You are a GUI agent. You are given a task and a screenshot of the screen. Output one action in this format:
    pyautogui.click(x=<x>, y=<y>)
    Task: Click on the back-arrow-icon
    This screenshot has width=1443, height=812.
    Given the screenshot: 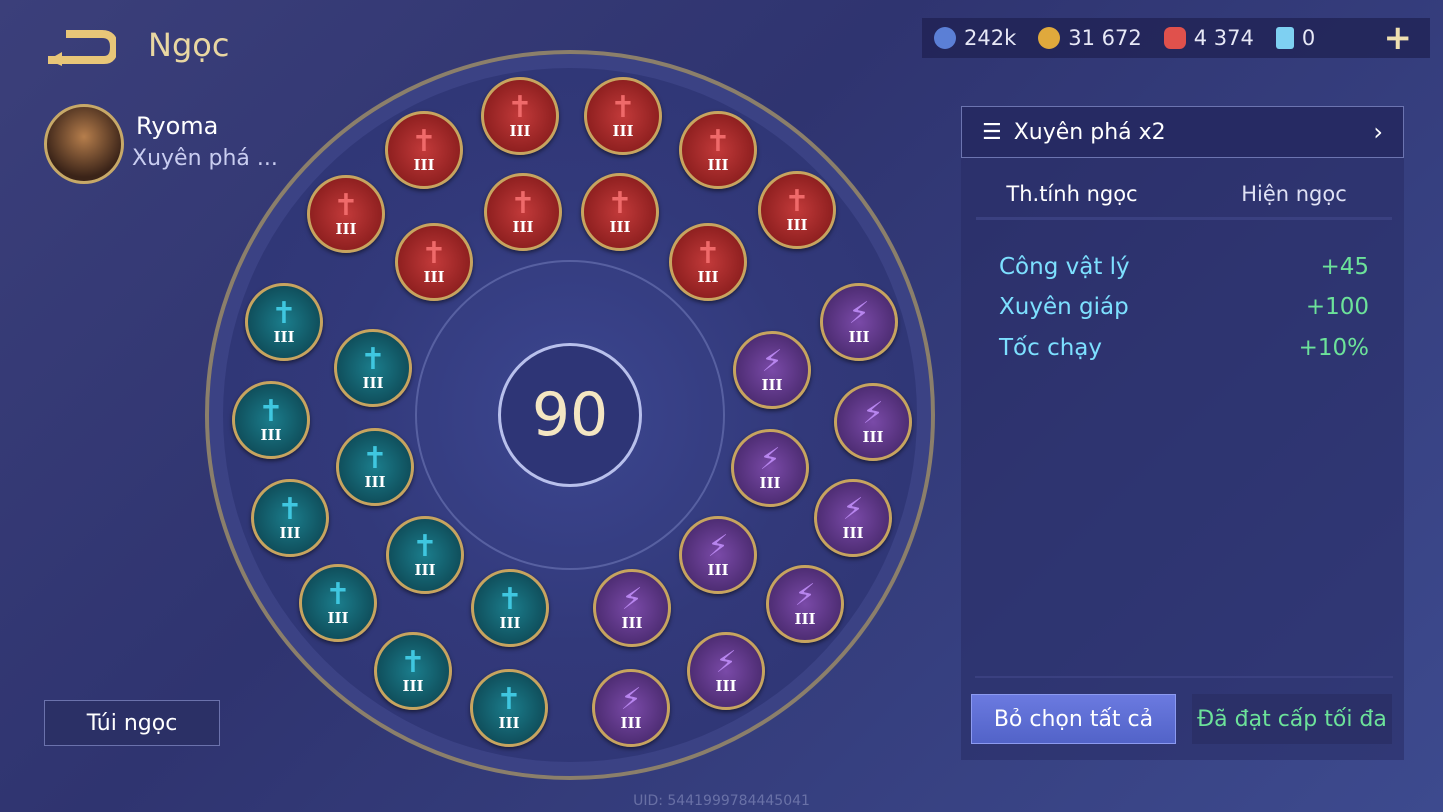 What is the action you would take?
    pyautogui.click(x=80, y=47)
    